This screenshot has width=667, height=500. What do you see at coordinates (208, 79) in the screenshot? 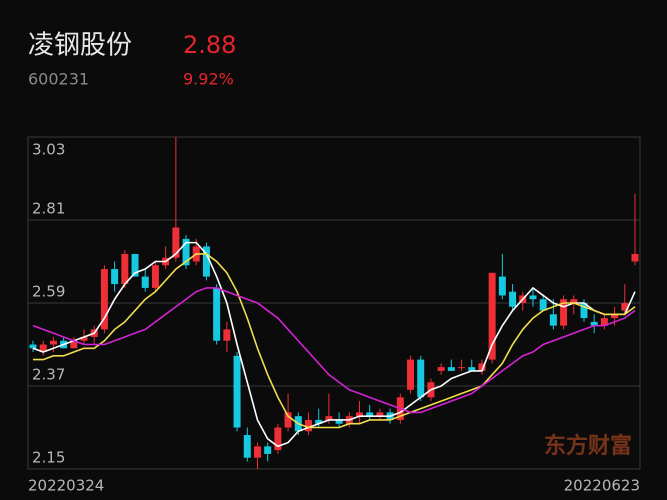
I see `stock-change: 9.92%` at bounding box center [208, 79].